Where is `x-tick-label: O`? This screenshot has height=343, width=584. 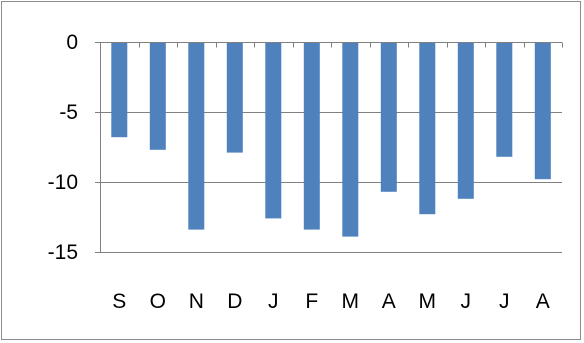
x-tick-label: O is located at coordinates (158, 301).